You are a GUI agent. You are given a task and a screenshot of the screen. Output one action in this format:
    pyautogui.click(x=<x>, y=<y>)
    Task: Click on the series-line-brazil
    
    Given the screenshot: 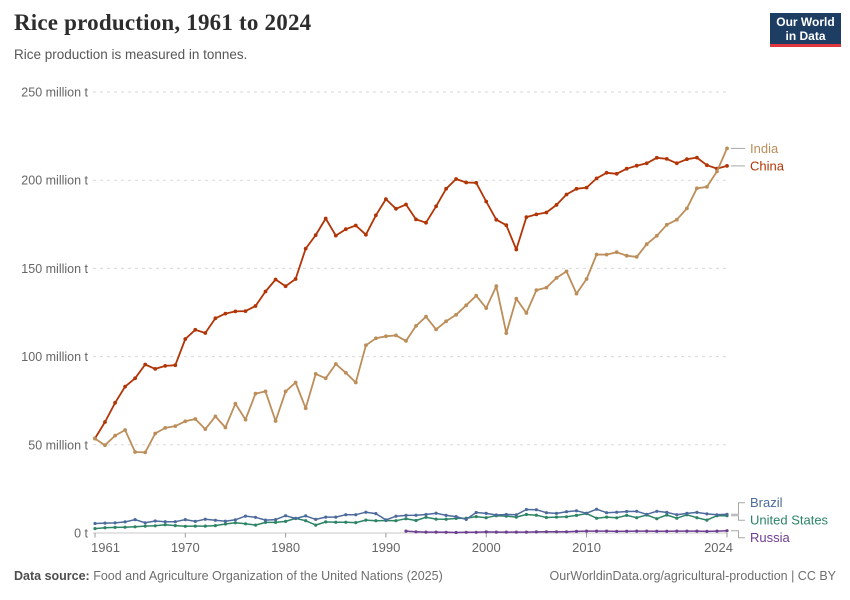 What is the action you would take?
    pyautogui.click(x=411, y=516)
    